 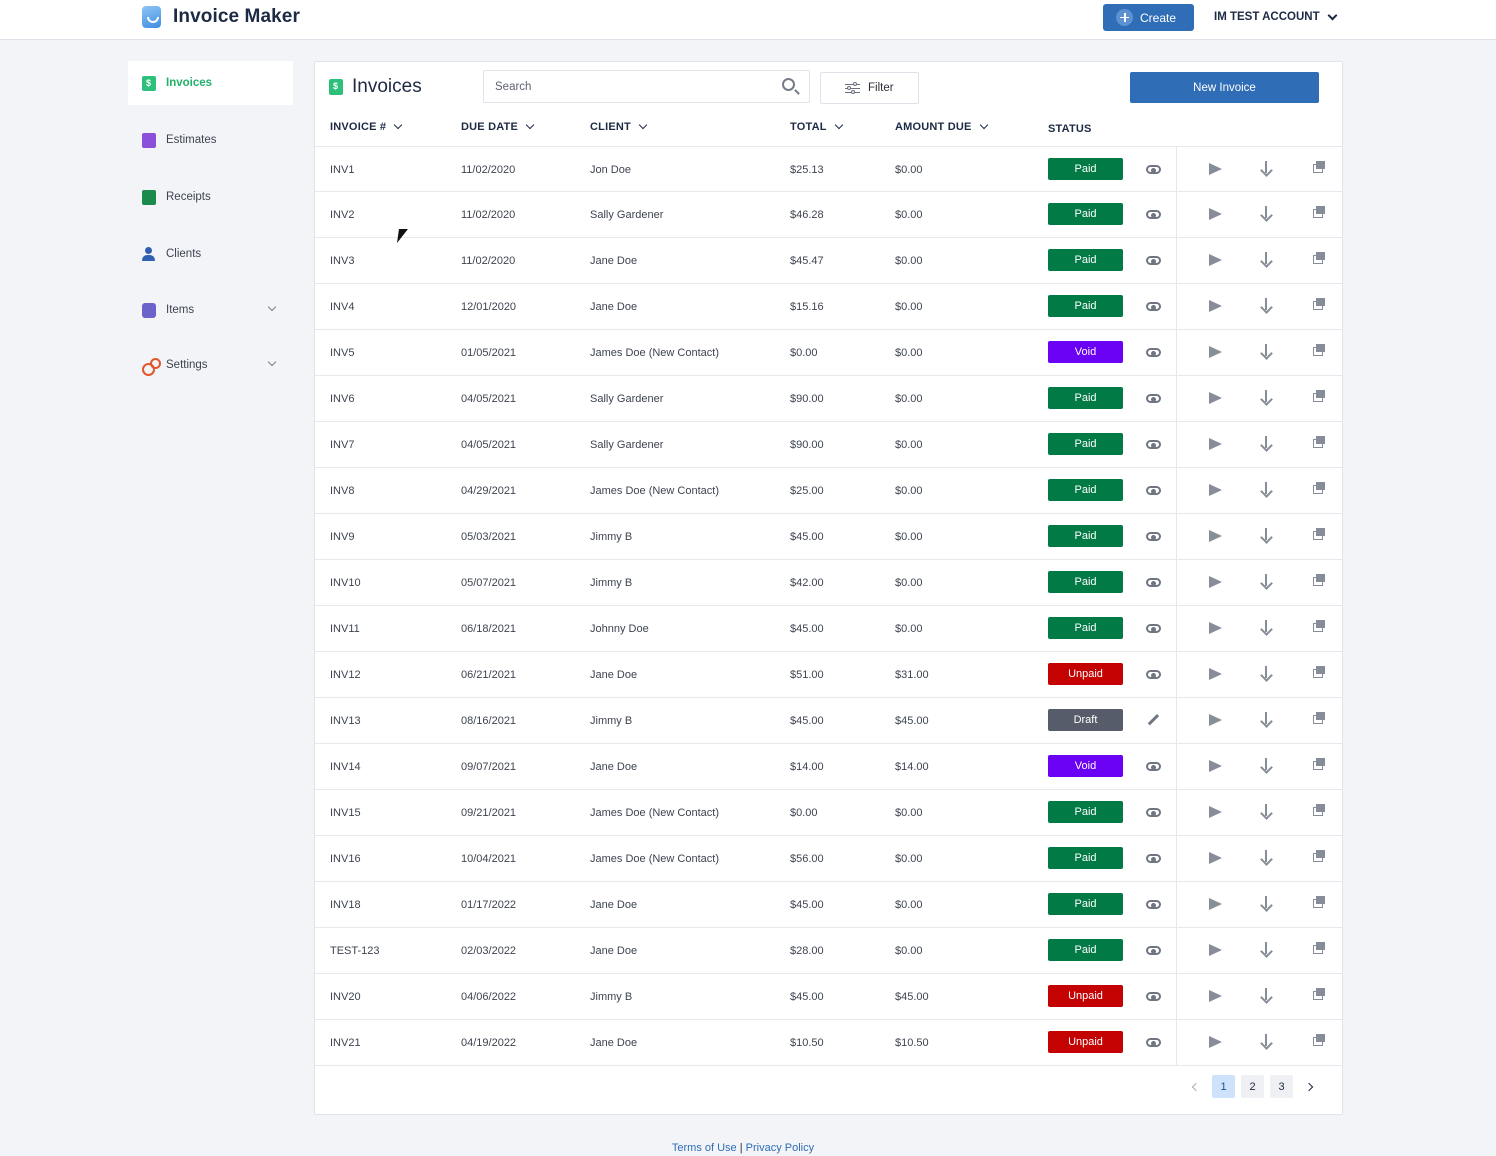 I want to click on terms-link: Terms of Use, so click(x=704, y=1148).